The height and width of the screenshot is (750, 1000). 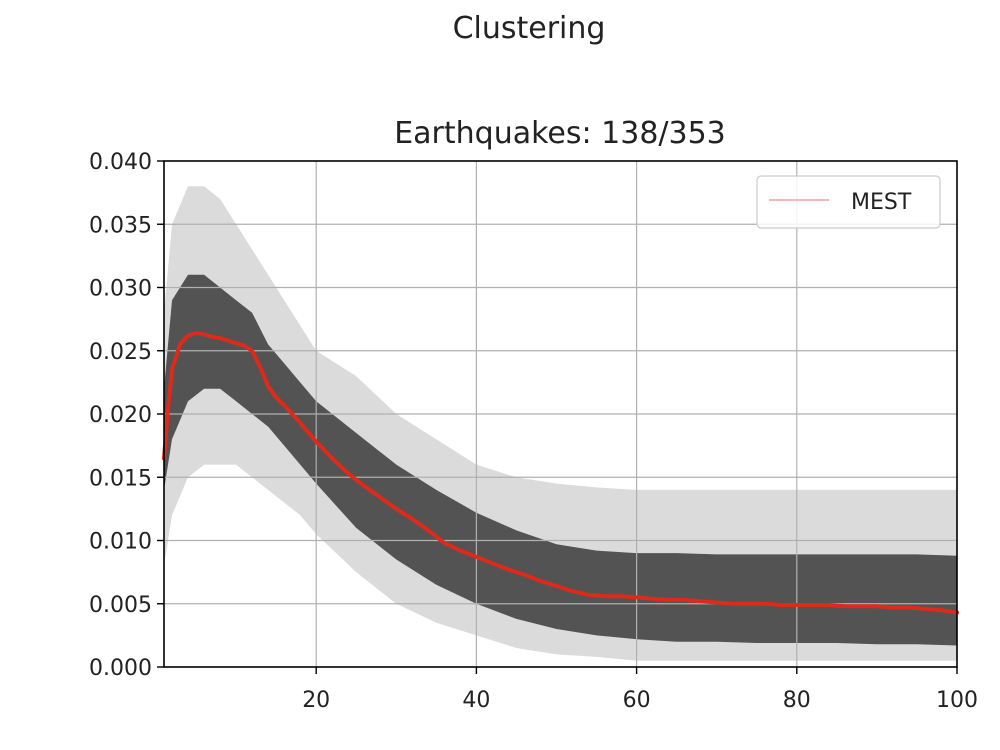 What do you see at coordinates (560, 133) in the screenshot?
I see `axes-title: Earthquakes: 138/353` at bounding box center [560, 133].